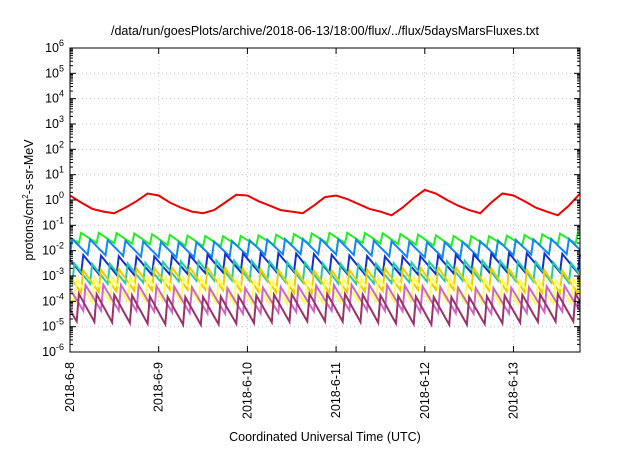 The width and height of the screenshot is (640, 453). I want to click on y-tick-exponent: 6, so click(61, 43).